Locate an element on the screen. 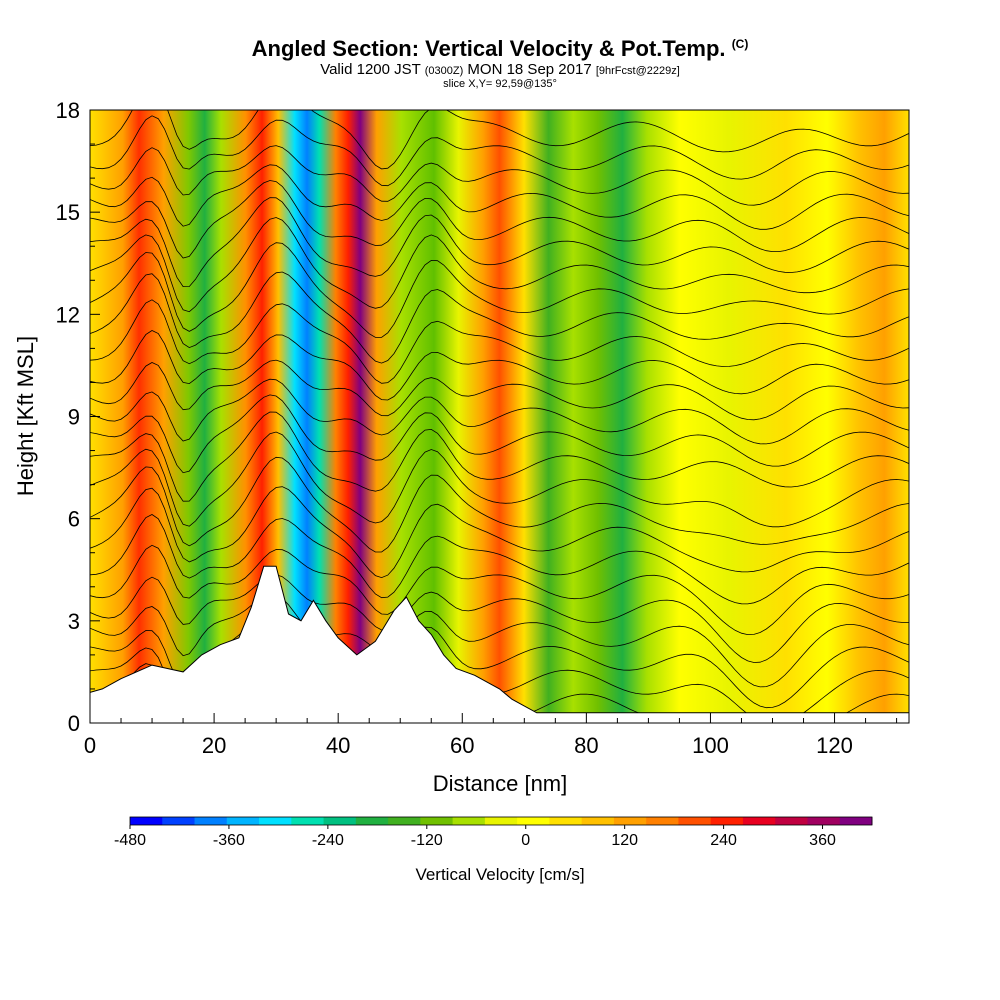  colorbar-title: Vertical Velocity [cm/s] is located at coordinates (499, 874).